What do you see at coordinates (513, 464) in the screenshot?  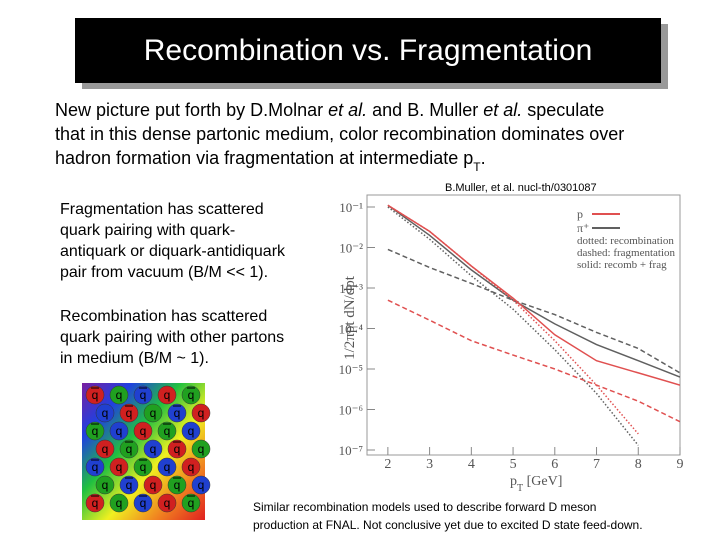 I see `x-tick-label: 5` at bounding box center [513, 464].